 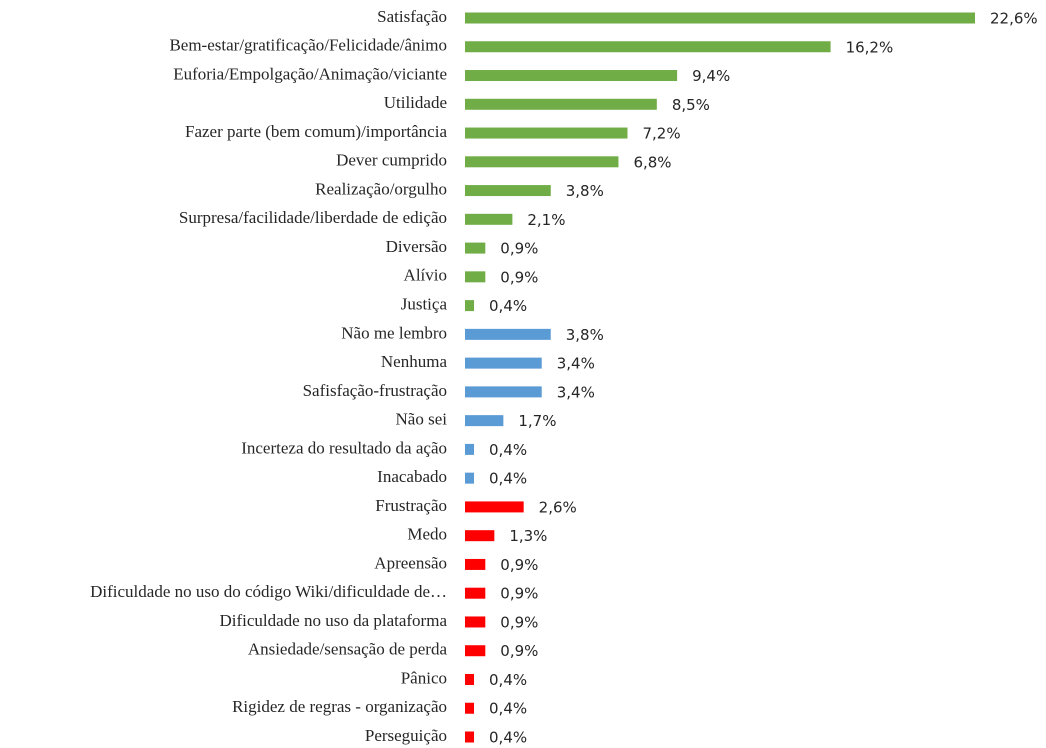 I want to click on category-label: Nenhuma, so click(x=414, y=361).